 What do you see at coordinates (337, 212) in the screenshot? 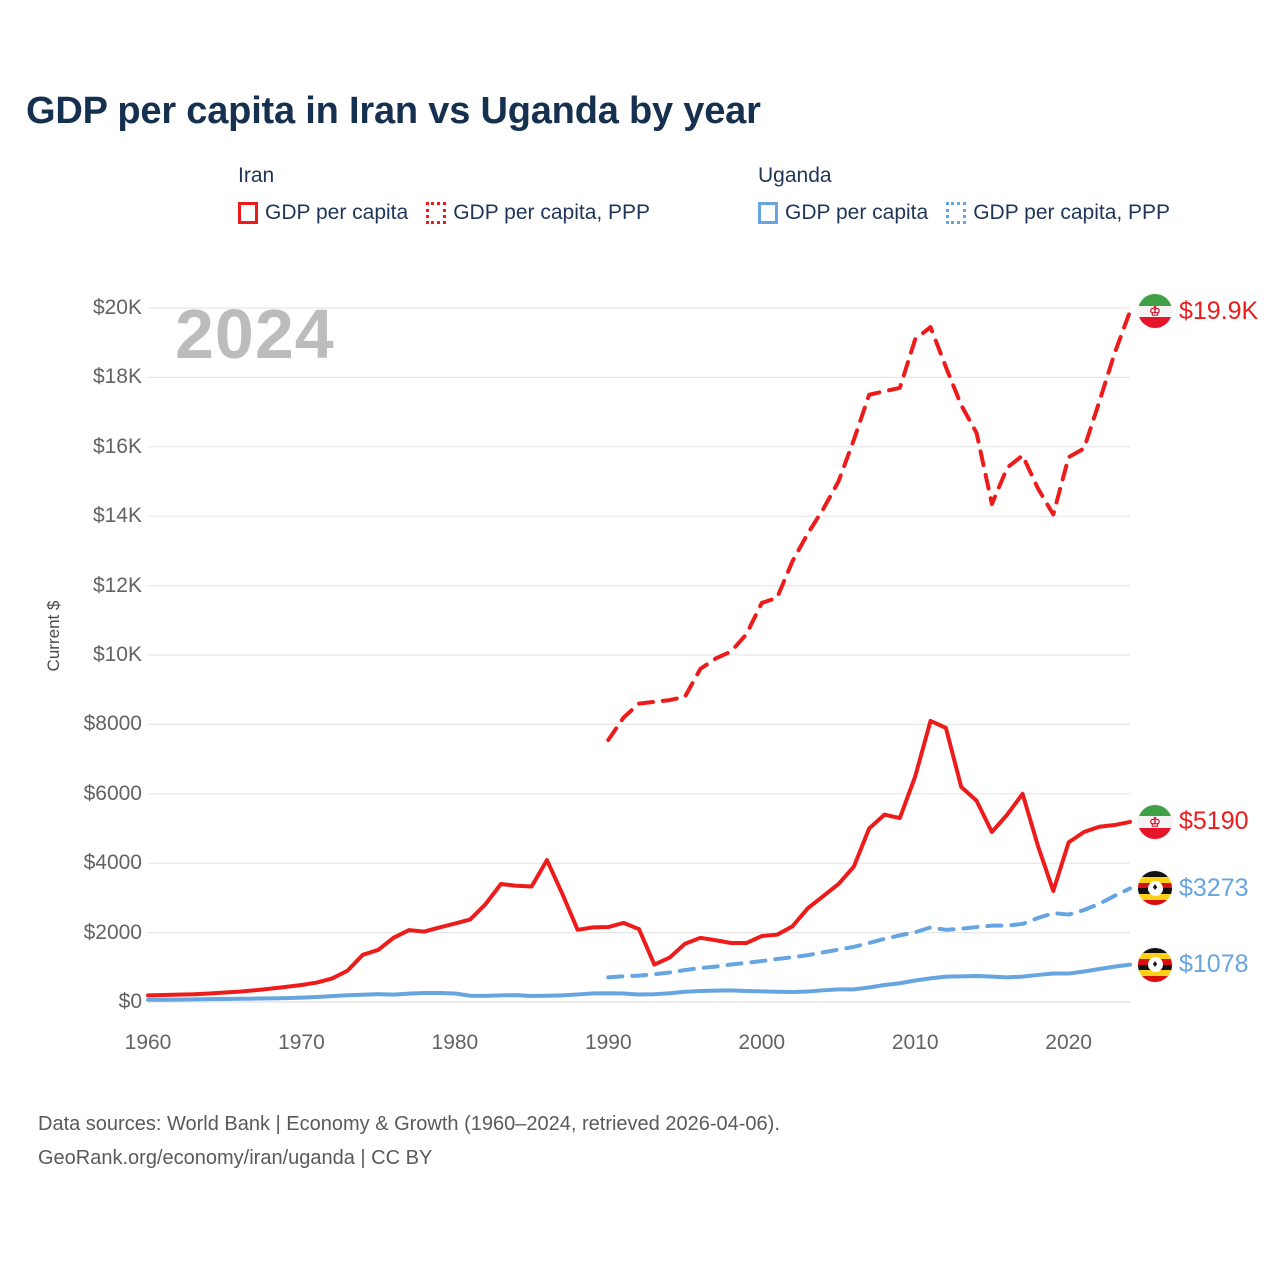
I see `legend-label-iran-gdp: GDP per capita` at bounding box center [337, 212].